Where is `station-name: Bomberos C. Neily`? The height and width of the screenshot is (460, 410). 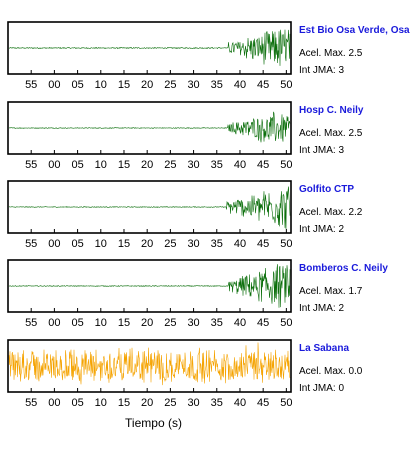
station-name: Bomberos C. Neily is located at coordinates (343, 268).